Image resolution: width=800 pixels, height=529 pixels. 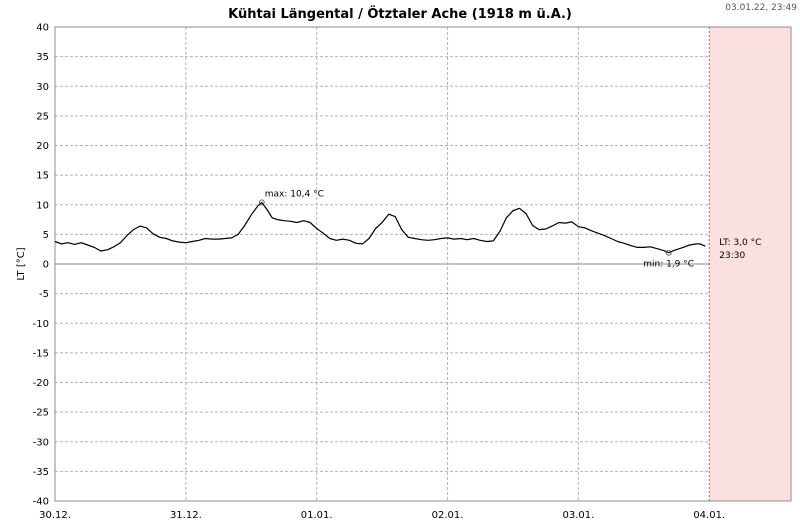 I want to click on series-layer, so click(x=380, y=227).